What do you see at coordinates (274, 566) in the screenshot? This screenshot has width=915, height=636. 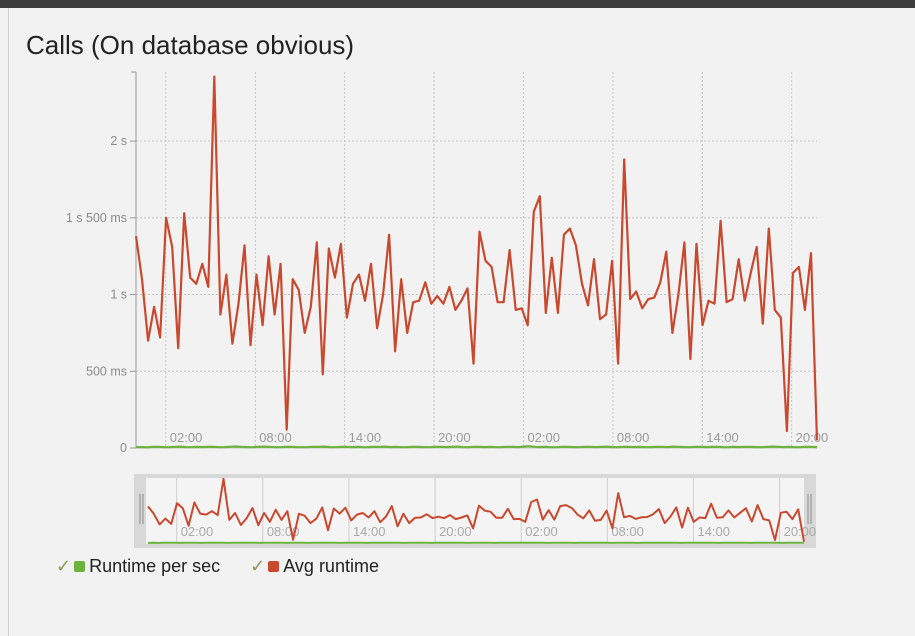 I see `legend-swatch-avg-runtime` at bounding box center [274, 566].